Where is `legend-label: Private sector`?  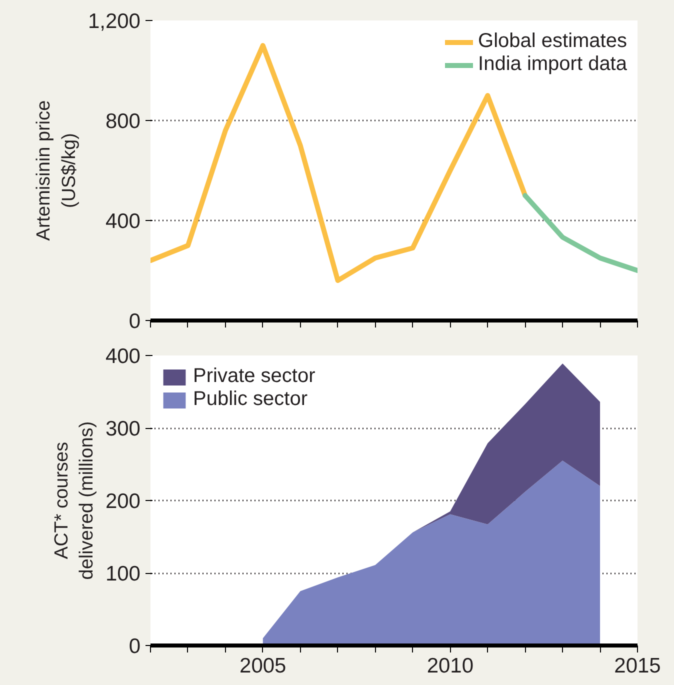
legend-label: Private sector is located at coordinates (254, 376).